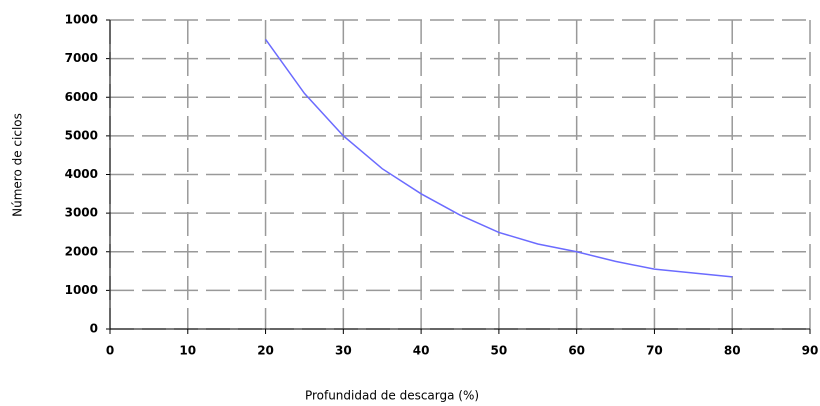 This screenshot has width=820, height=406. I want to click on x-tick-label: 20, so click(265, 351).